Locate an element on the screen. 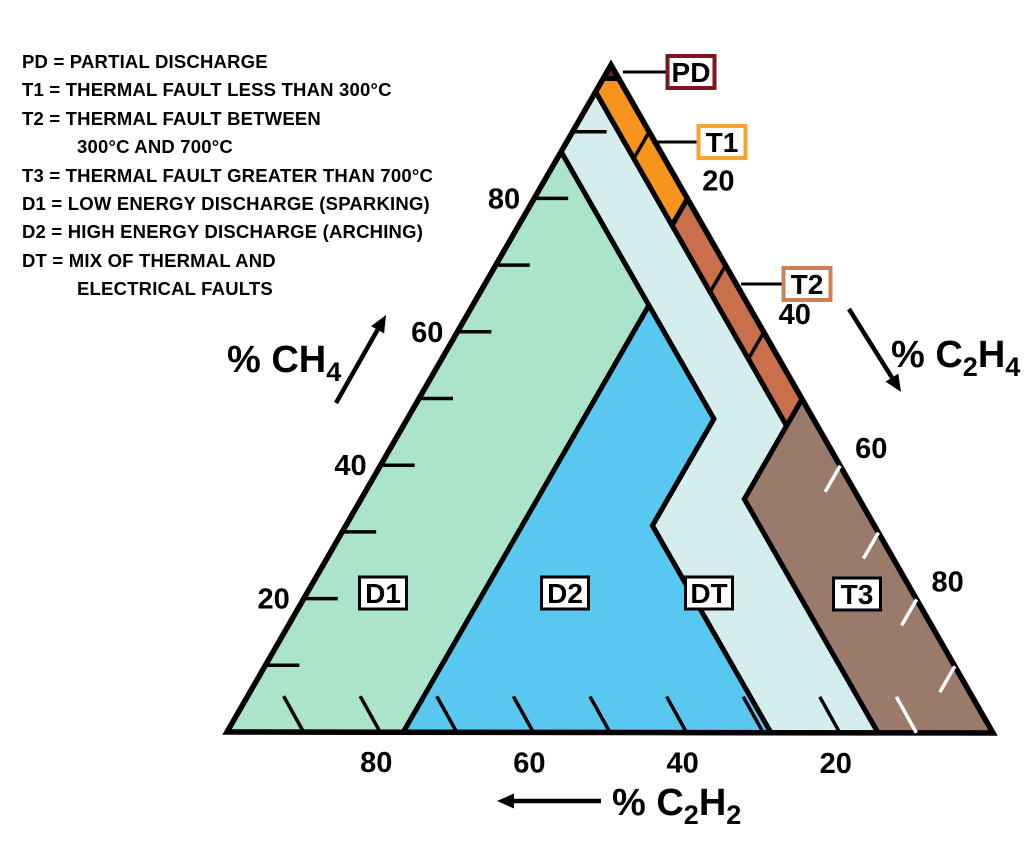 The width and height of the screenshot is (1024, 842). c2h4-axis-title: % C2H4 is located at coordinates (955, 358).